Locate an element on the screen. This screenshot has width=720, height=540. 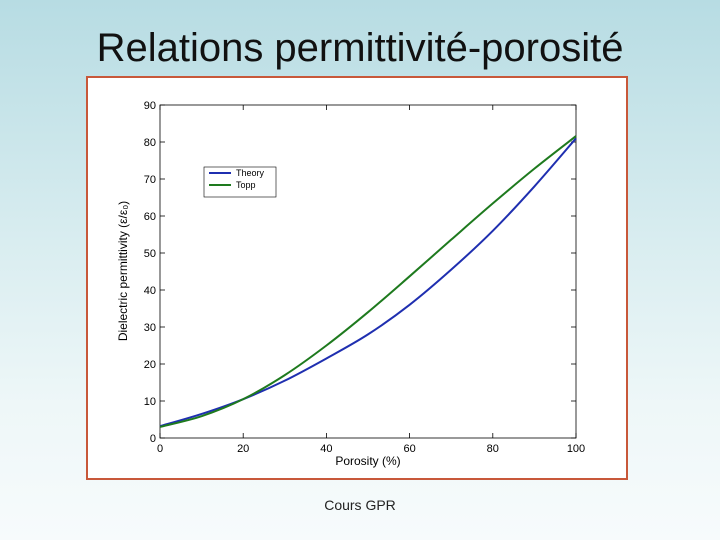
legend-label: Theory is located at coordinates (250, 173).